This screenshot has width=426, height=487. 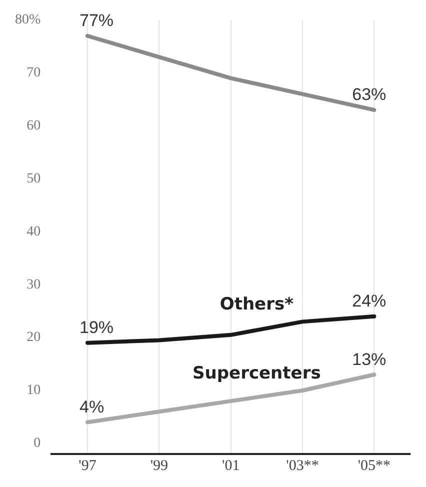 What do you see at coordinates (159, 466) in the screenshot?
I see `x-tick-label: '99` at bounding box center [159, 466].